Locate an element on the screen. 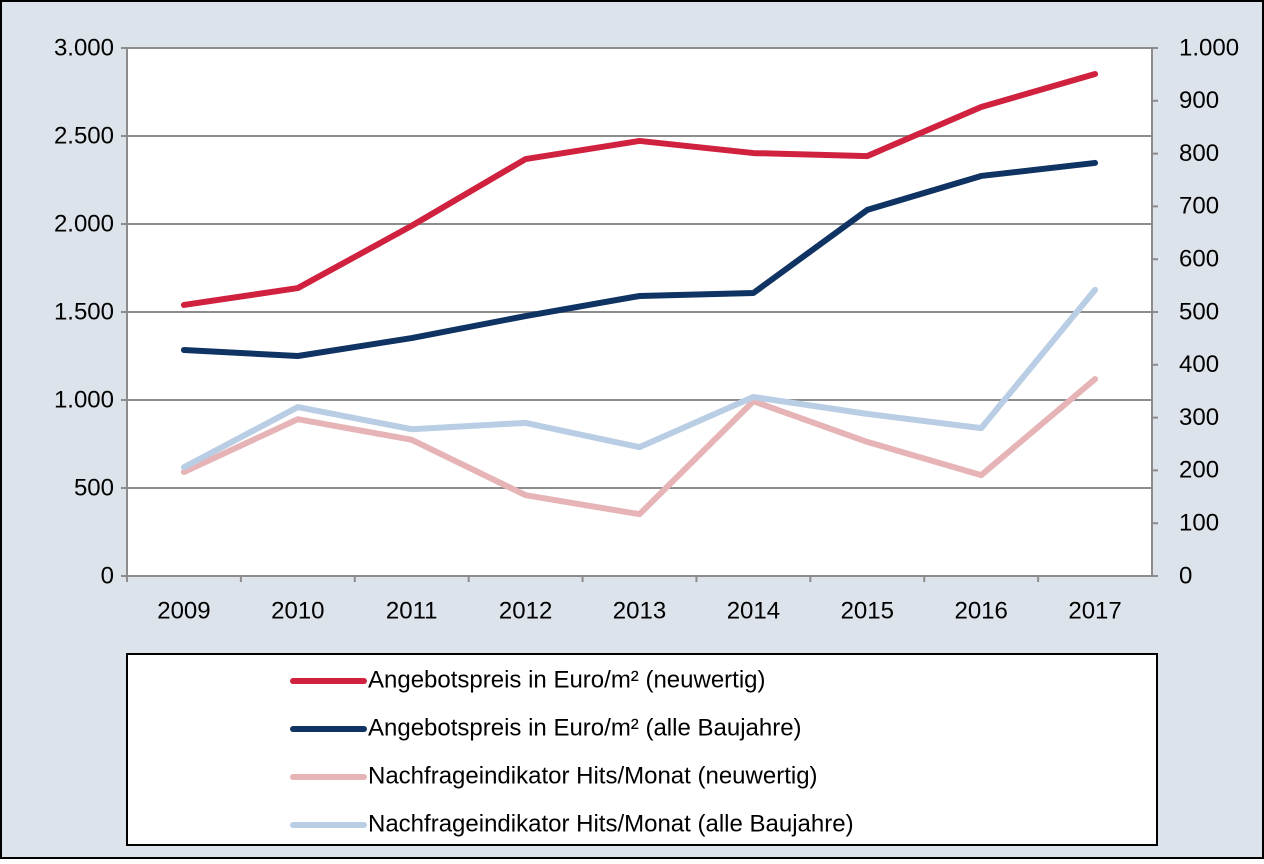 This screenshot has width=1264, height=864. y2-tick-label: 300 is located at coordinates (1199, 417).